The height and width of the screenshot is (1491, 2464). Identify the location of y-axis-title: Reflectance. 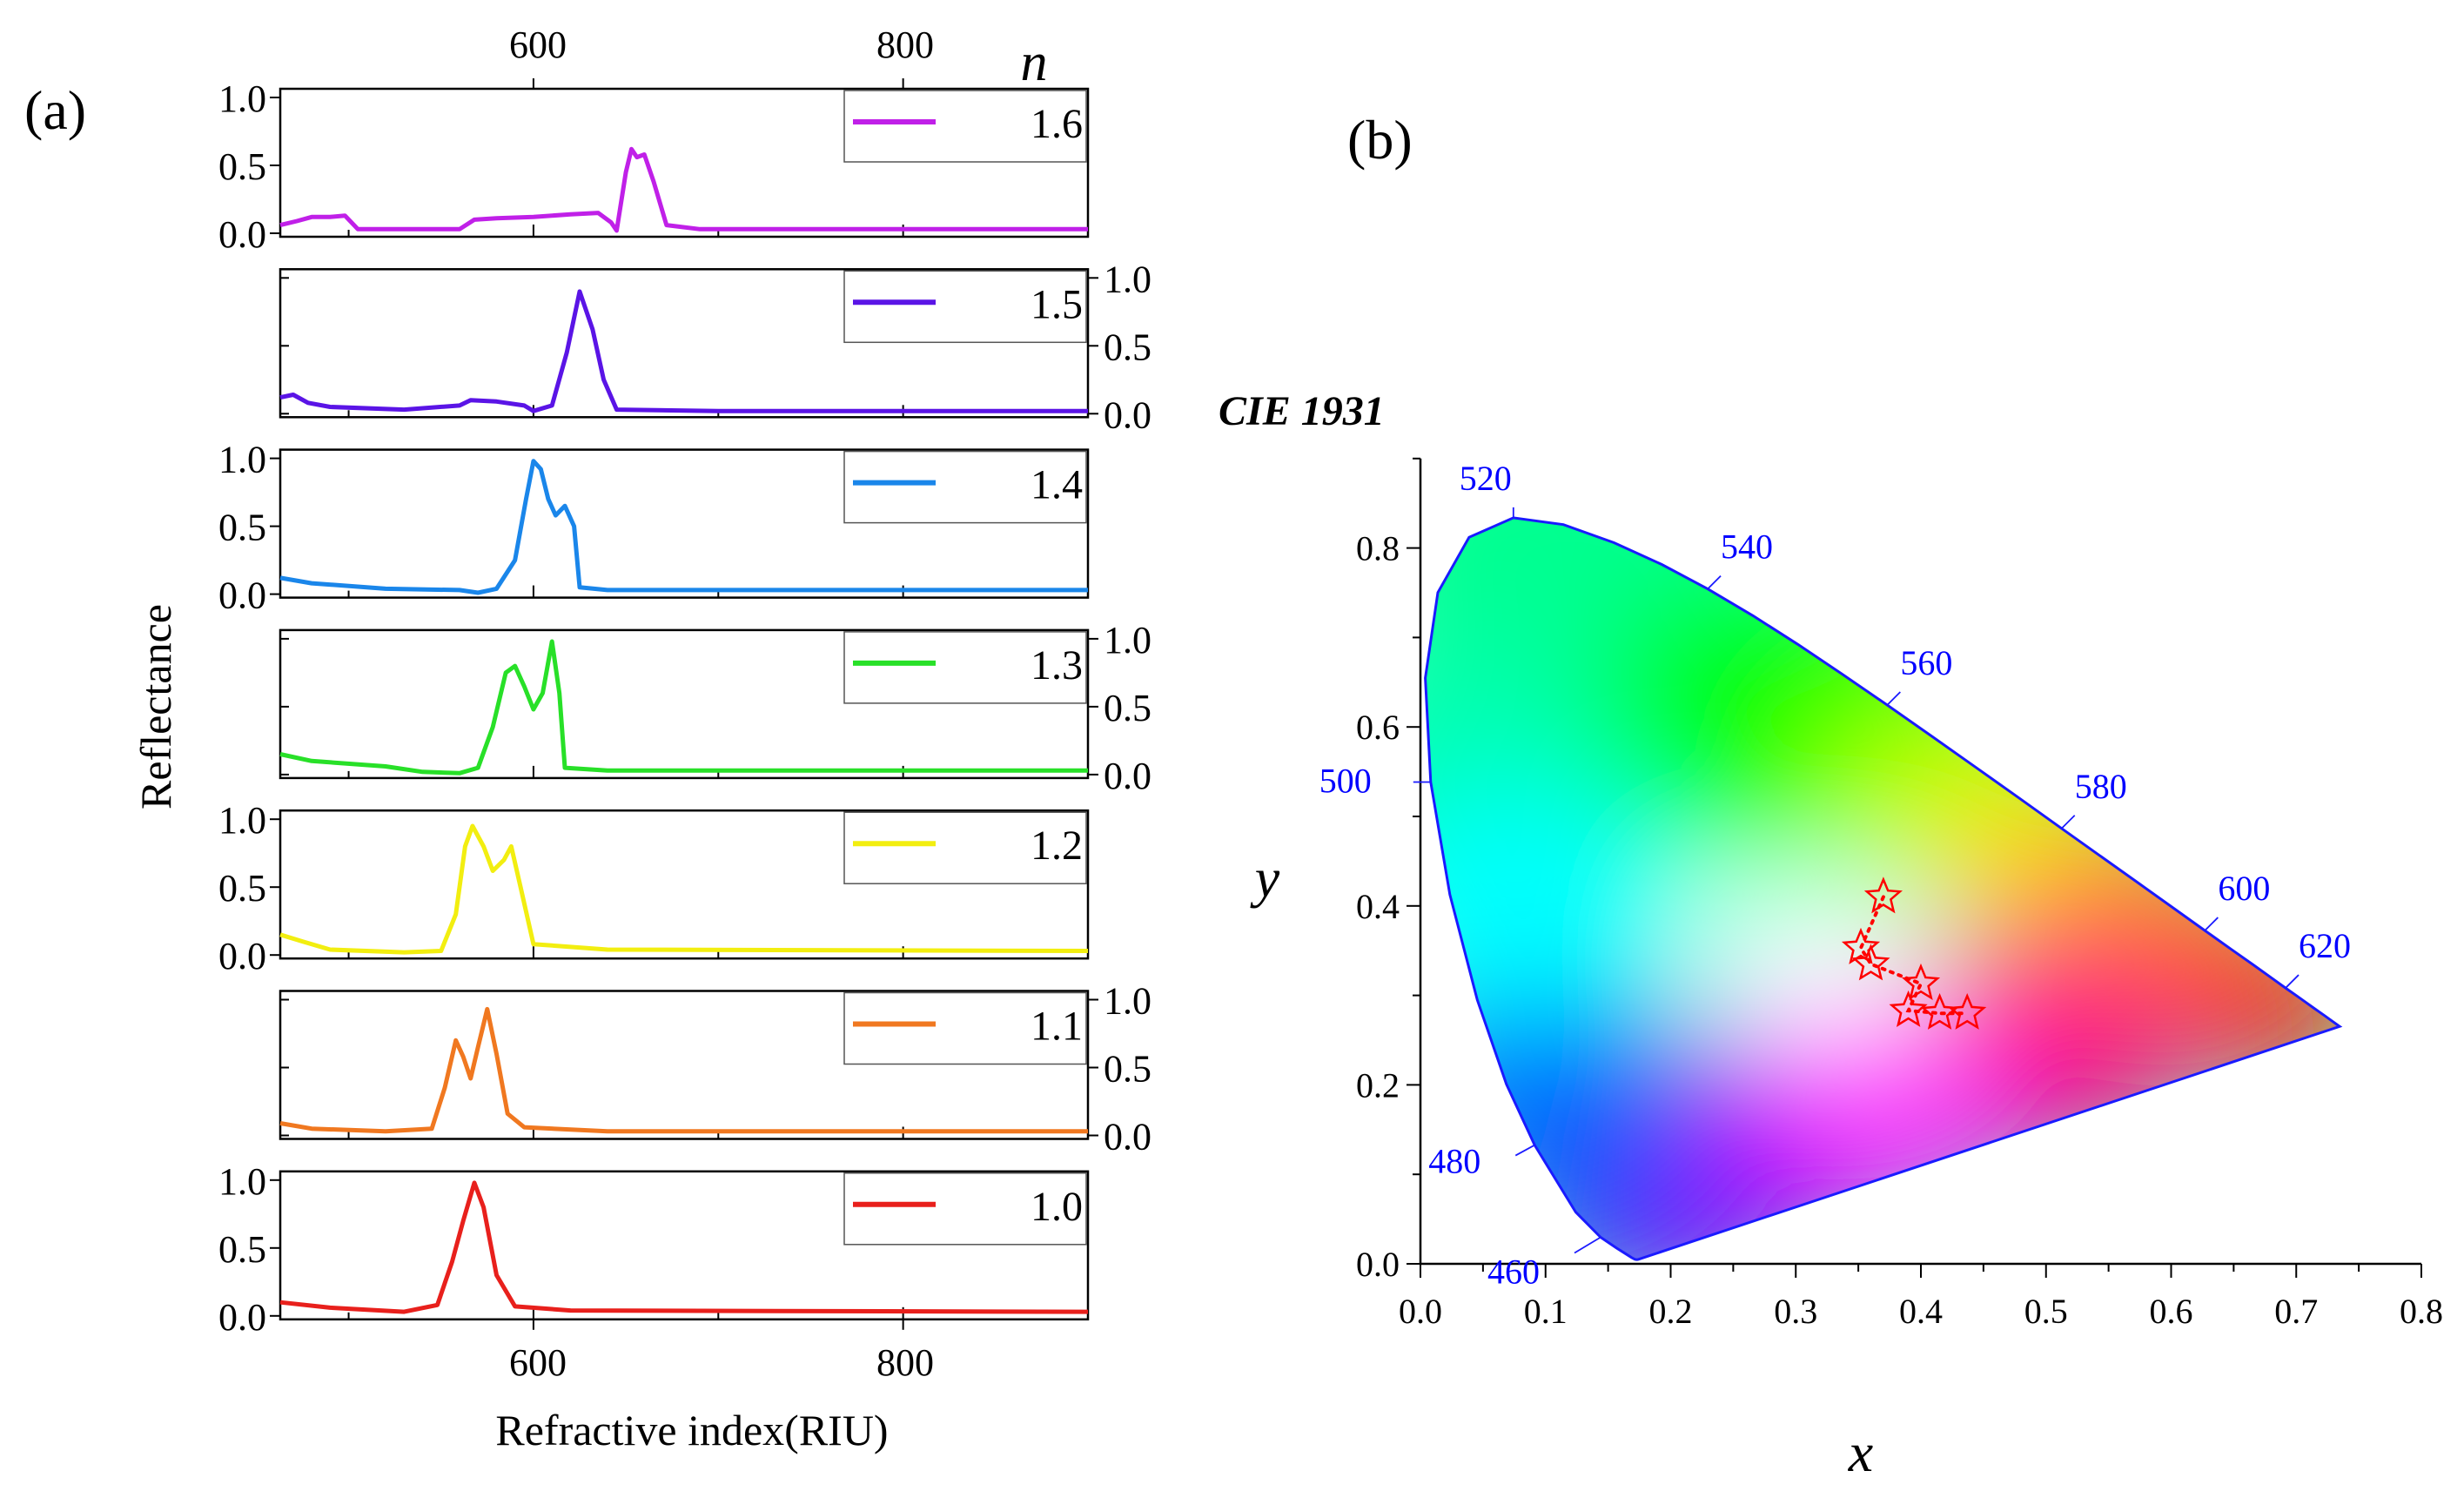
(155, 707).